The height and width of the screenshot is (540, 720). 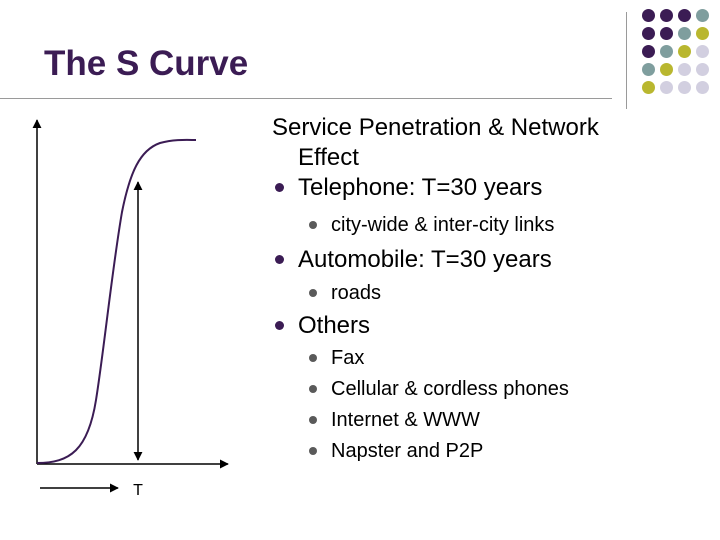 I want to click on bullet-text: Automobile: T=30 years, so click(x=425, y=259).